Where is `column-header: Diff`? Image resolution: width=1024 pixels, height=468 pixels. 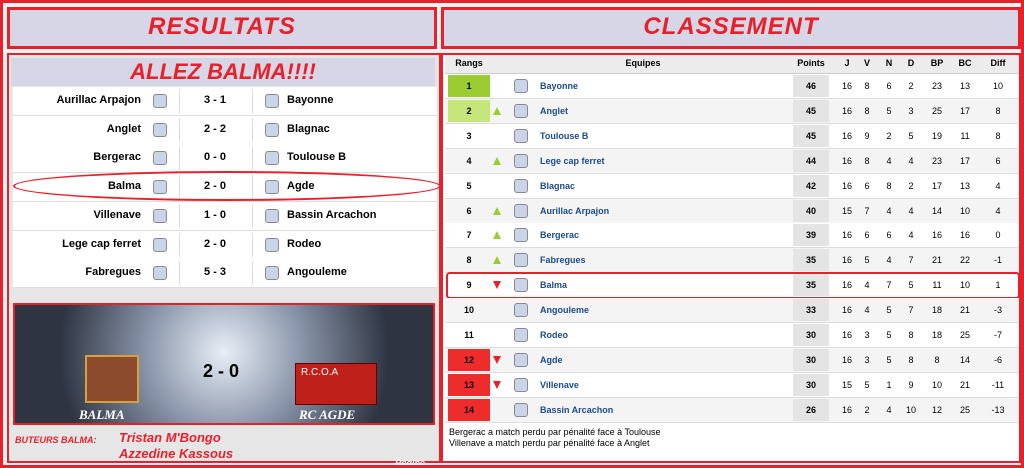 column-header: Diff is located at coordinates (998, 63).